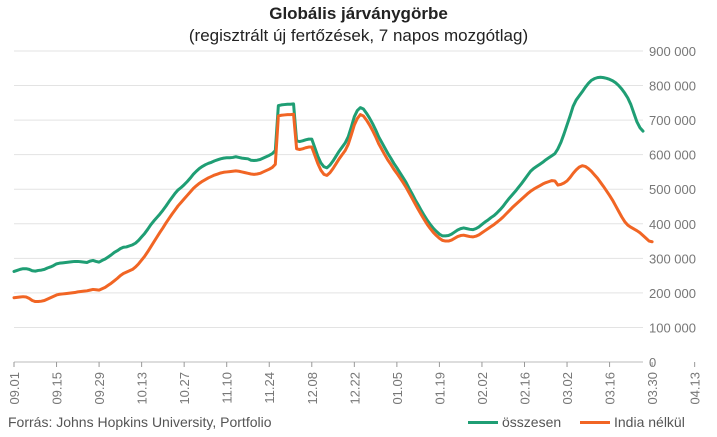 The width and height of the screenshot is (717, 437). I want to click on y-tick-label: 900 000, so click(672, 51).